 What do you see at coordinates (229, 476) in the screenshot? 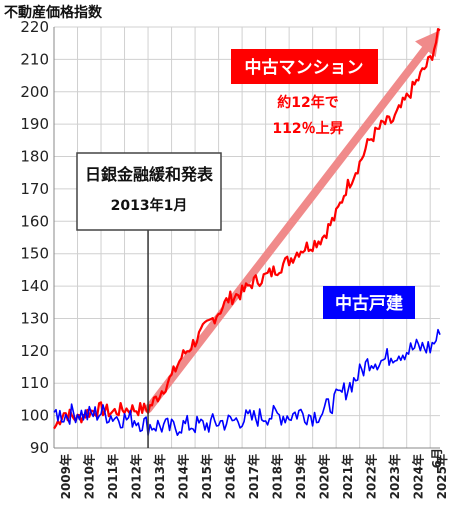
I see `x-tick-label: 2016年` at bounding box center [229, 476].